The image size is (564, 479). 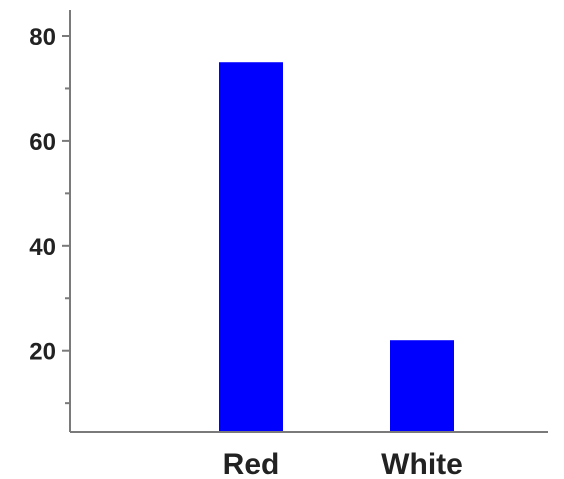 I want to click on bar-red, so click(x=251, y=247).